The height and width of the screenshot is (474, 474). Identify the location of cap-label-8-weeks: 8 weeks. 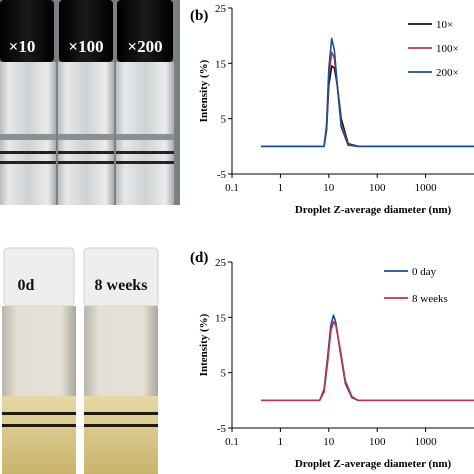
(121, 285).